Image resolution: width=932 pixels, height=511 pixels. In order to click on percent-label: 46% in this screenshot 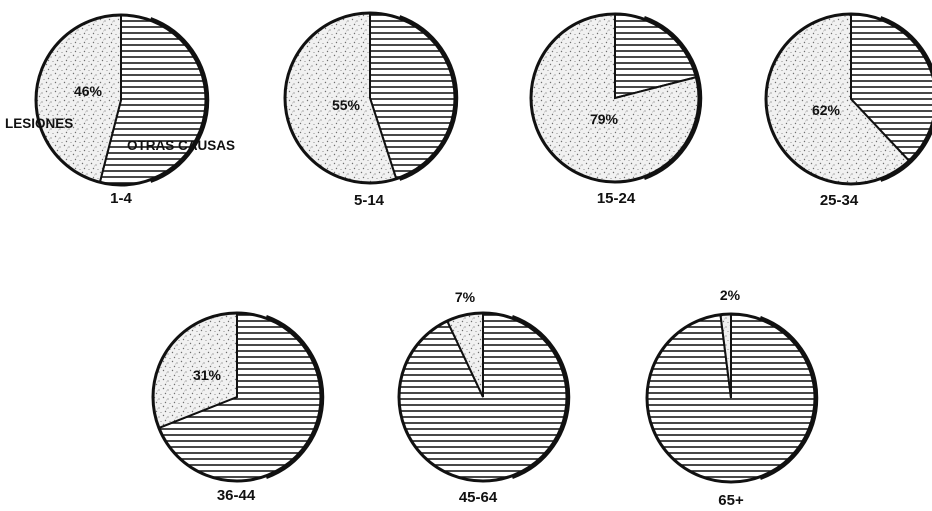, I will do `click(88, 91)`.